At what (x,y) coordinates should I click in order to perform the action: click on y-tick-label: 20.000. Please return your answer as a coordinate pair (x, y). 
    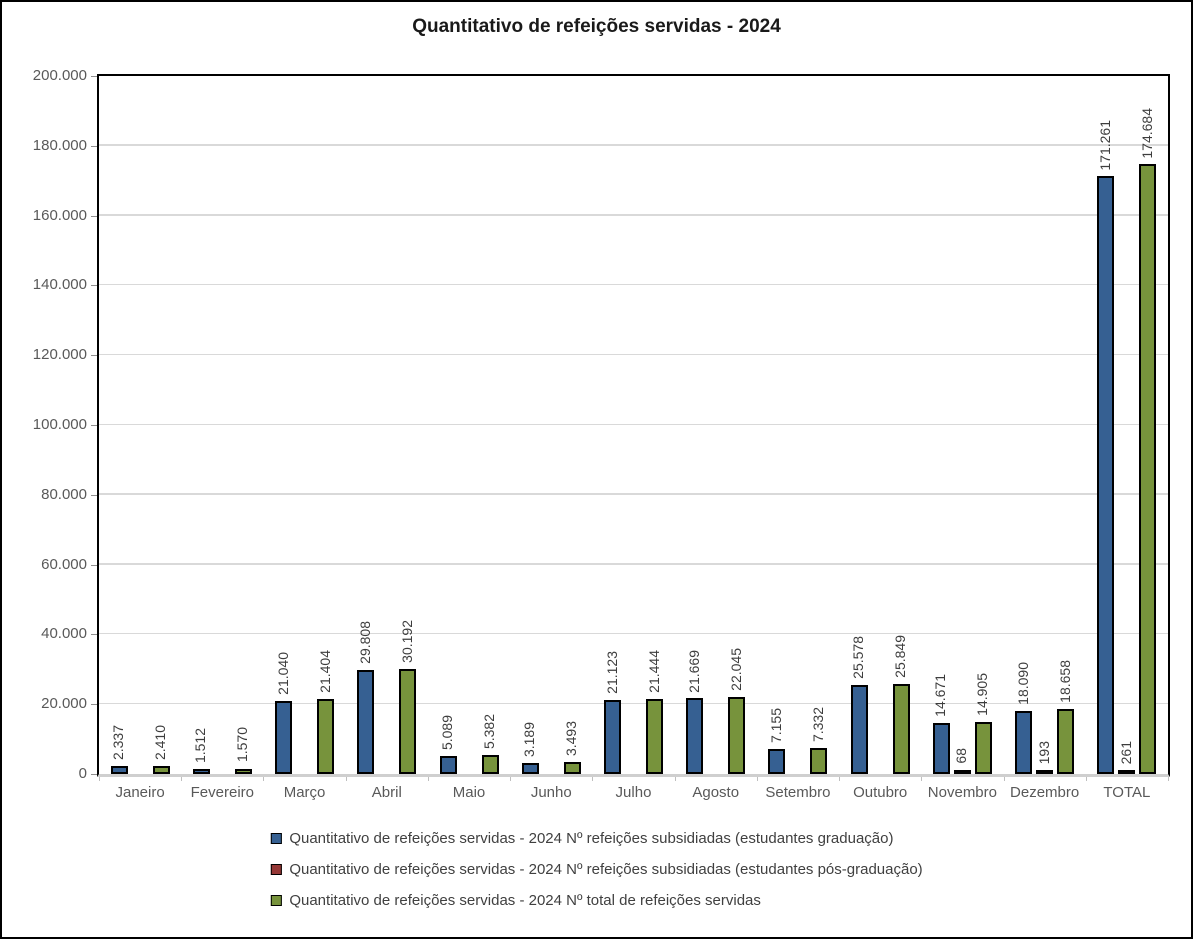
    Looking at the image, I should click on (64, 704).